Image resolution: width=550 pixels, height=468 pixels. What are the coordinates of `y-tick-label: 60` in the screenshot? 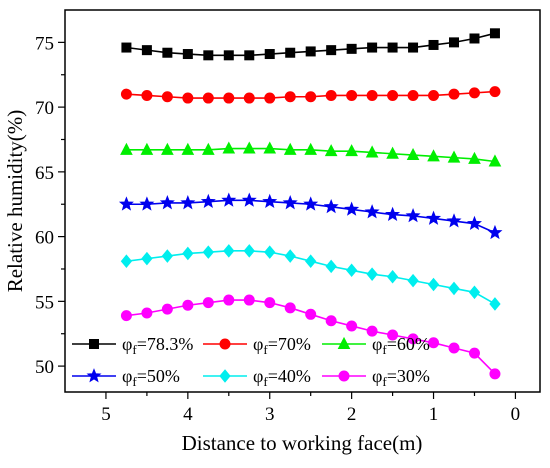 It's located at (44, 238).